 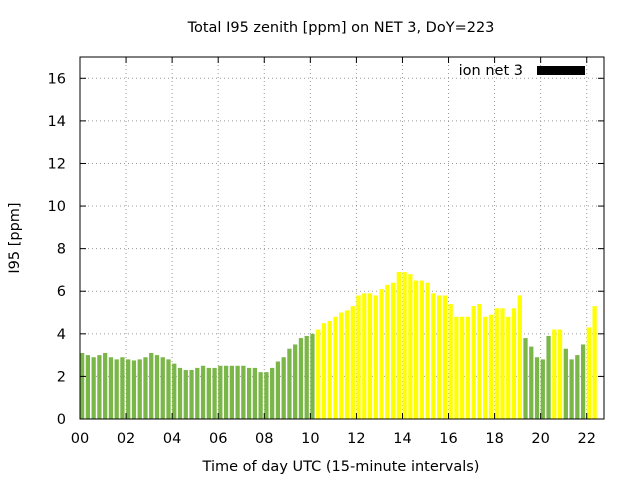 I want to click on y-axis-label: I95 [ppm], so click(x=15, y=237).